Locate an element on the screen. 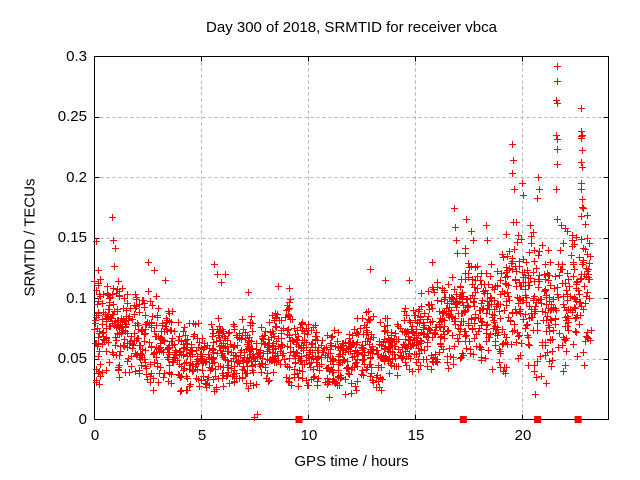  y-tick-label: 0.3 is located at coordinates (76, 56).